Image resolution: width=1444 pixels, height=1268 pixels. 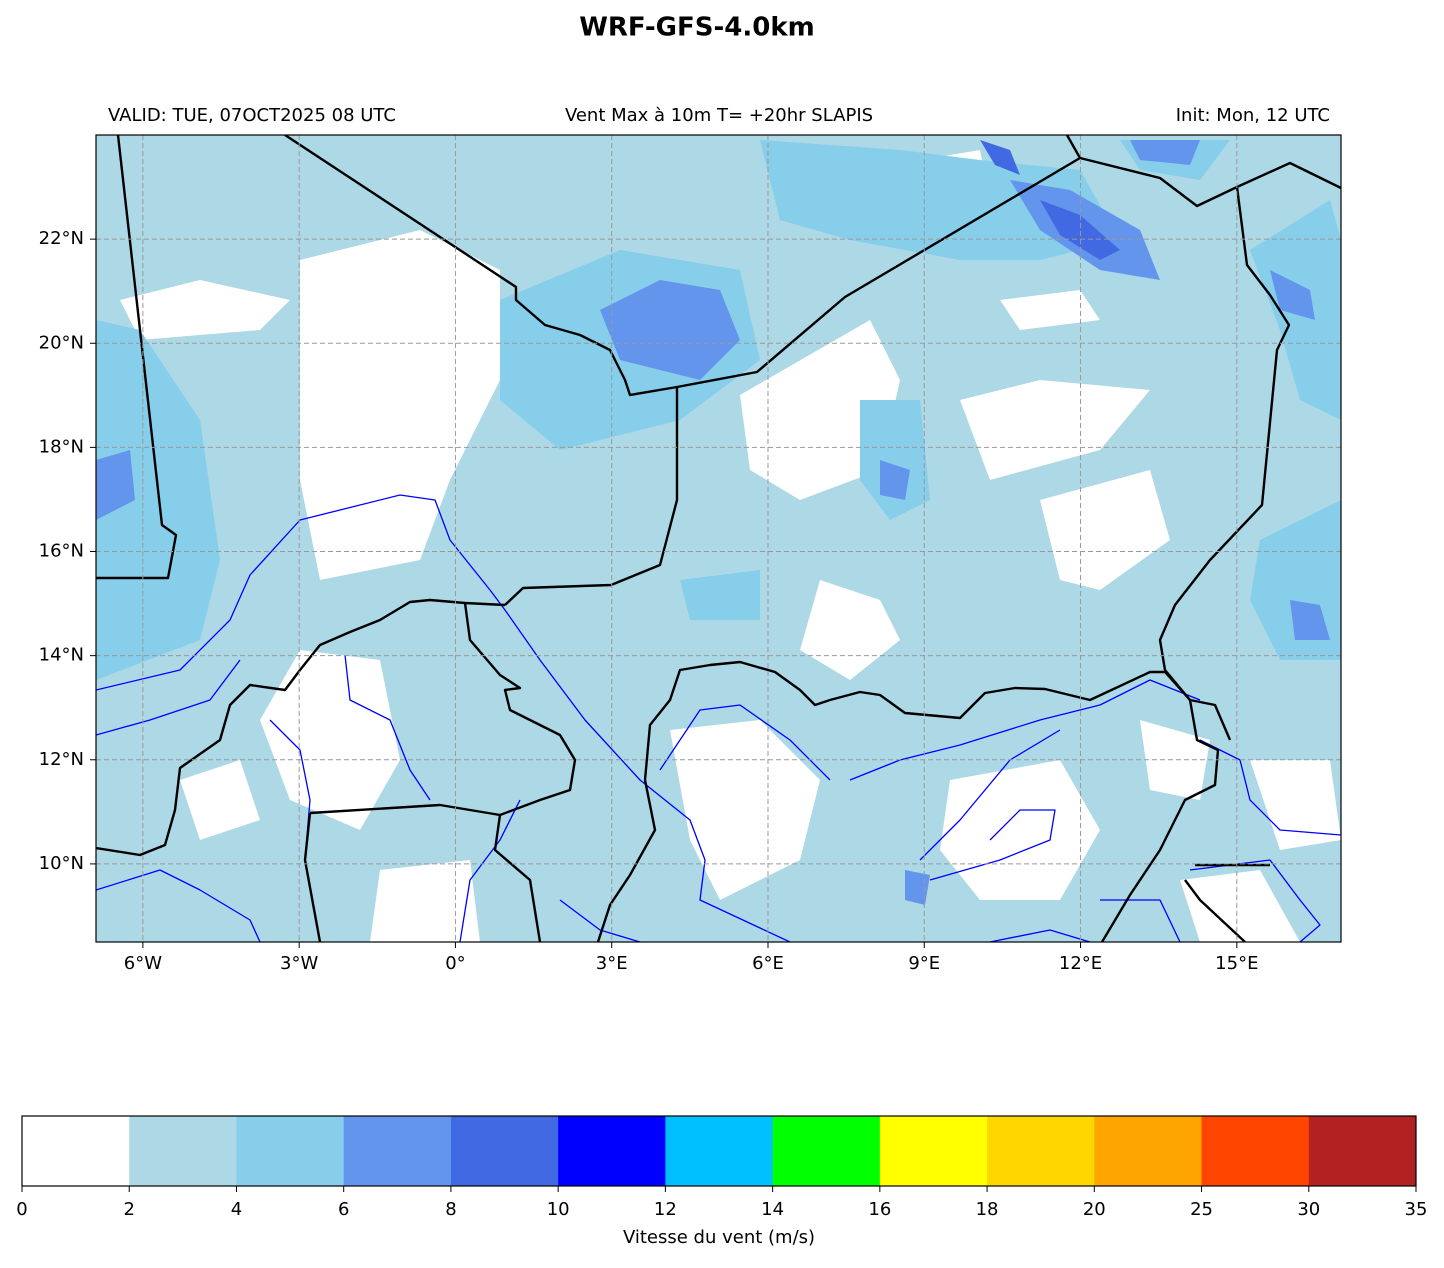 What do you see at coordinates (61, 446) in the screenshot?
I see `y-tick-label: 18°N` at bounding box center [61, 446].